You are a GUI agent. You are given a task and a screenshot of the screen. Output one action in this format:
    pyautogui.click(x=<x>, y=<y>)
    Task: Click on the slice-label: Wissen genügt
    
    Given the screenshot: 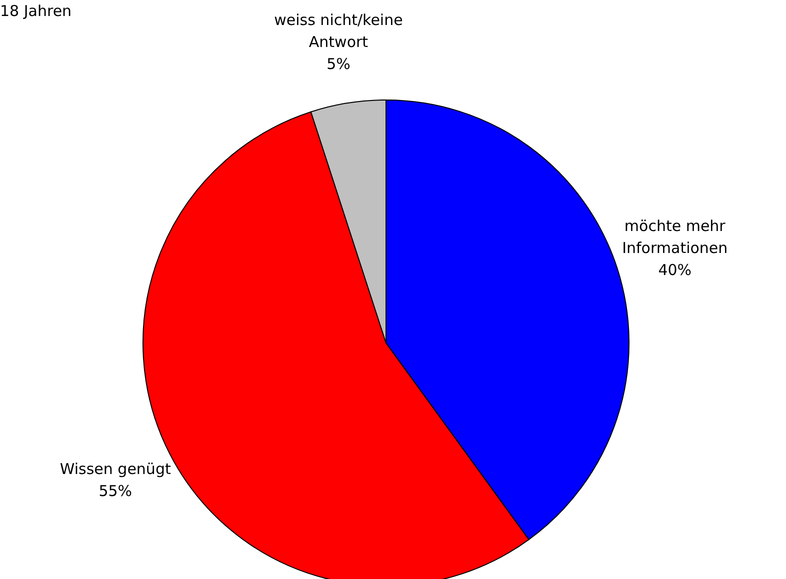 What is the action you would take?
    pyautogui.click(x=115, y=469)
    